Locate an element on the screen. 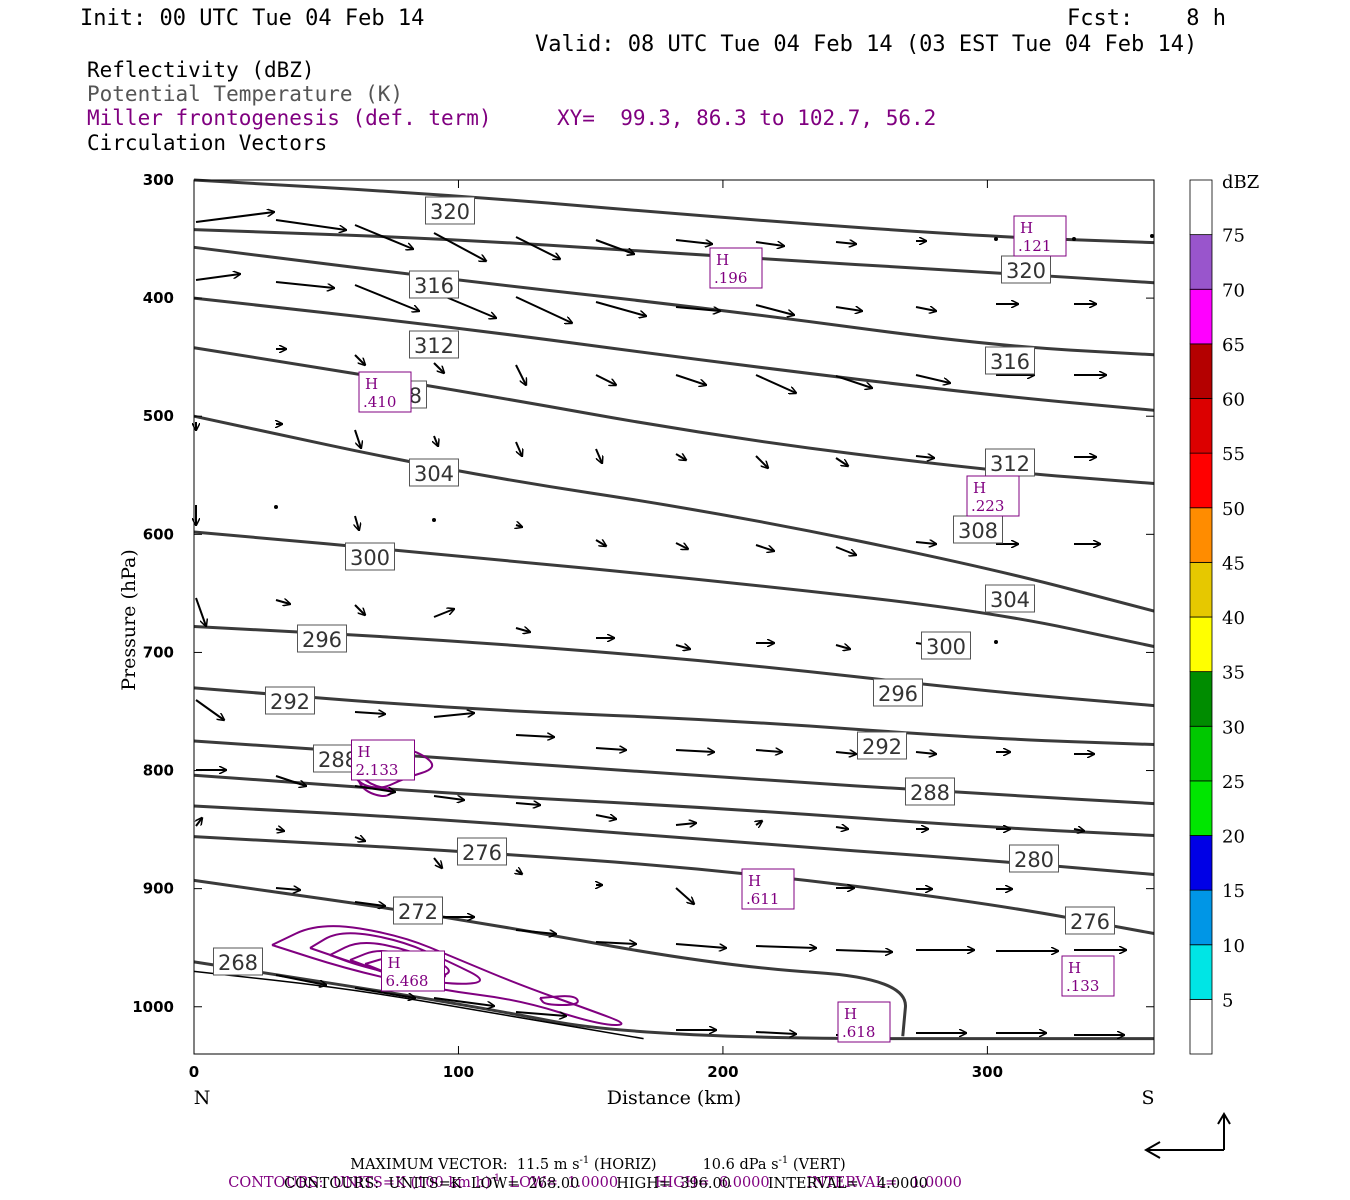 The image size is (1350, 1200). colorbar-label: 20 is located at coordinates (1233, 837).